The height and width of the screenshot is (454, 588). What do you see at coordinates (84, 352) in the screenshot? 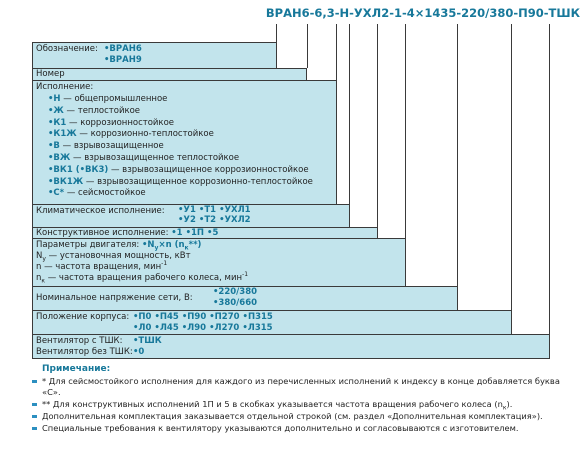
I see `label: Вентилятор без ТШК:` at bounding box center [84, 352].